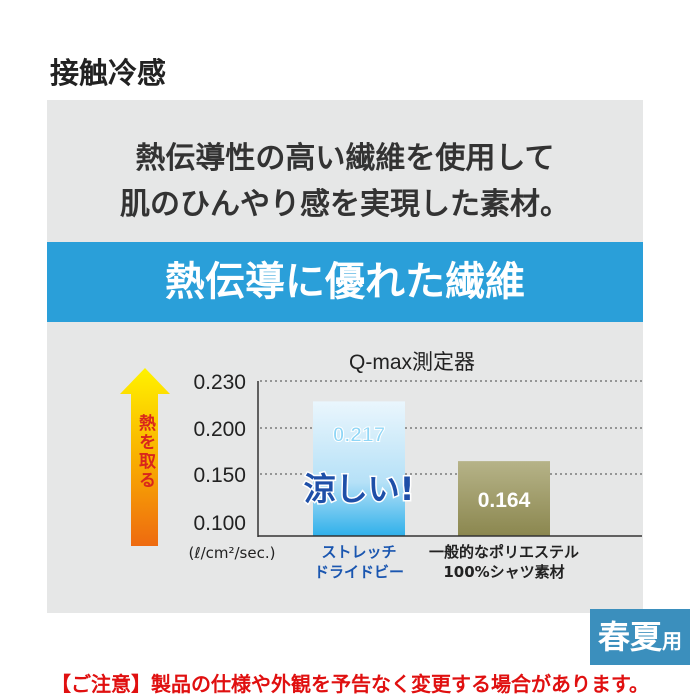 The image size is (700, 700). I want to click on y-tick-label: 0.200, so click(219, 429).